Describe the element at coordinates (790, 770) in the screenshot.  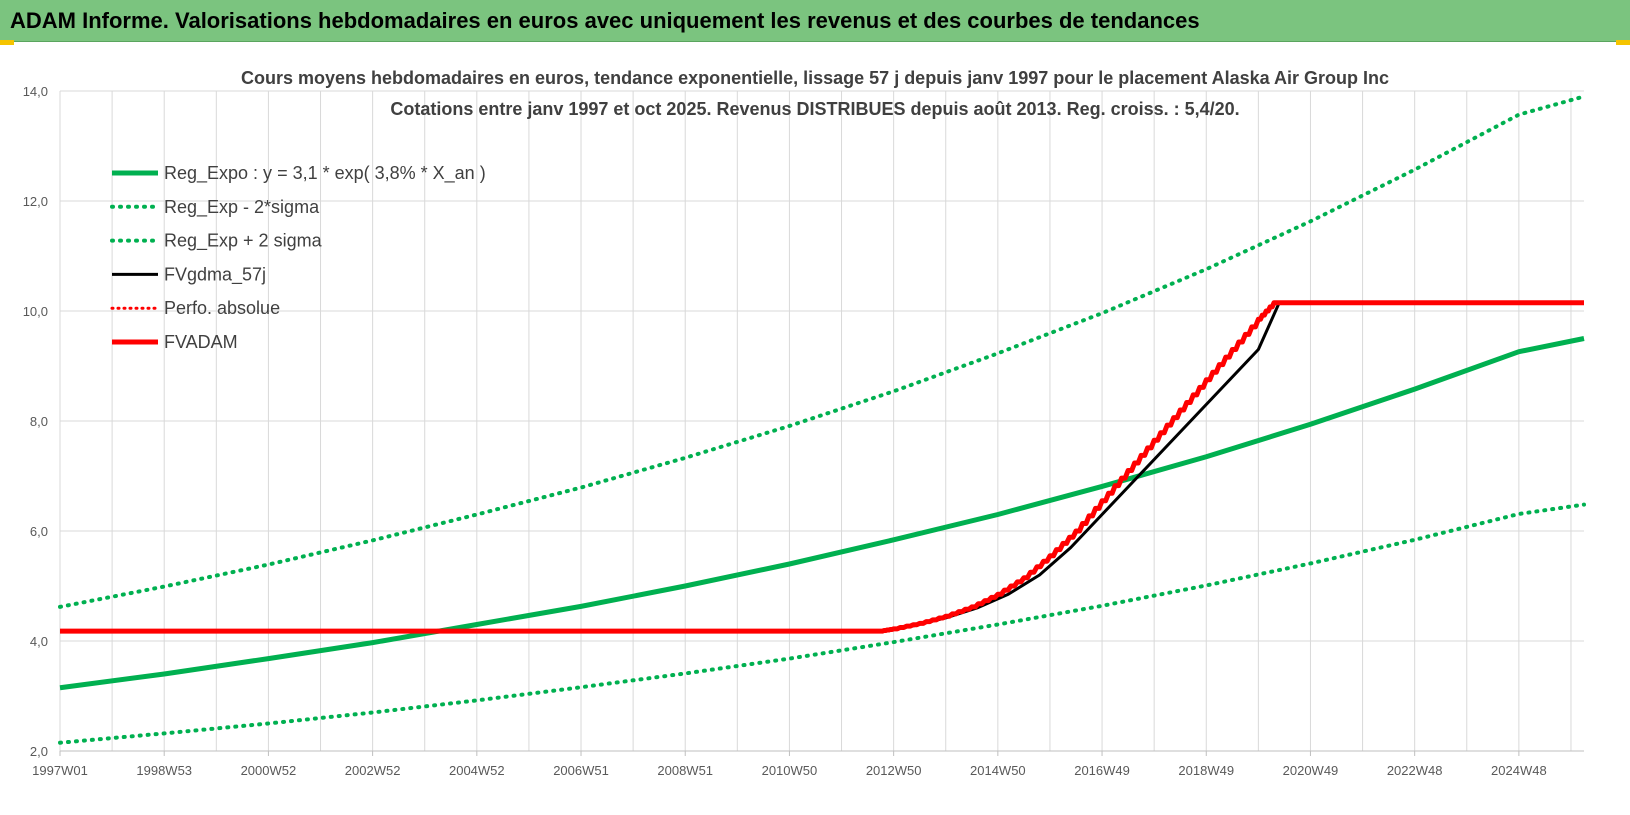
I see `x-tick-label: 2010W50` at that location.